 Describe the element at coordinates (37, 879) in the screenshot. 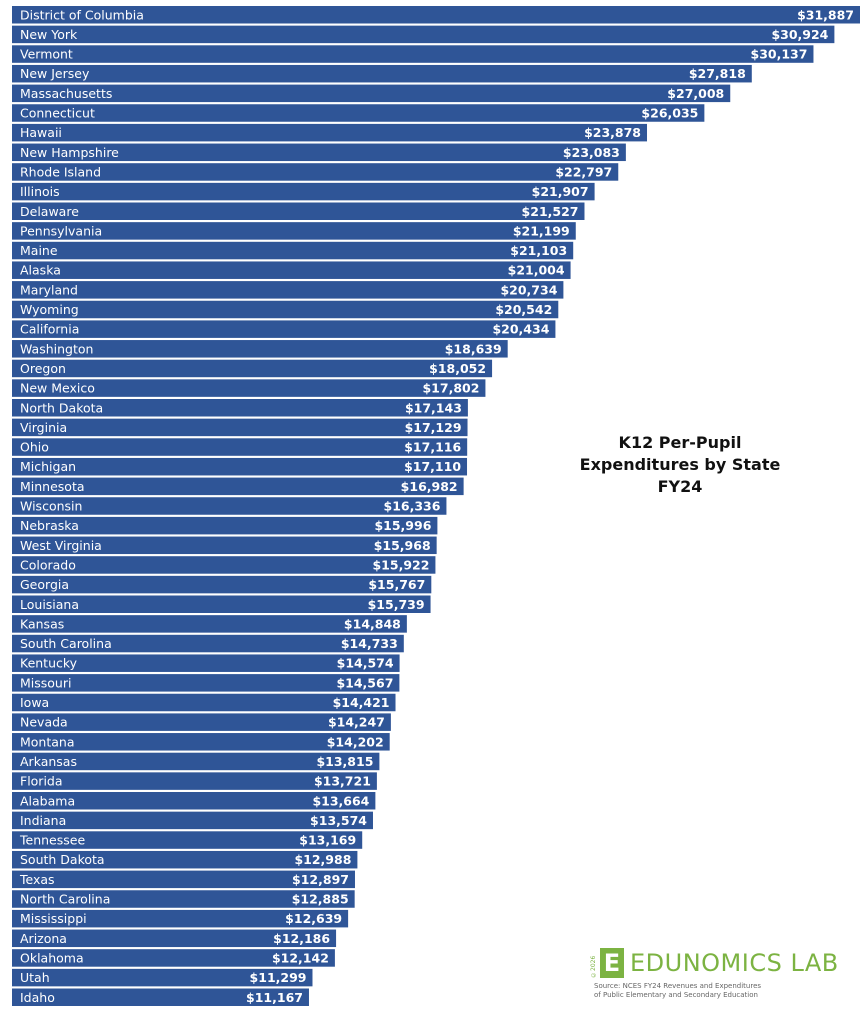

I see `category-label-texas: Texas` at that location.